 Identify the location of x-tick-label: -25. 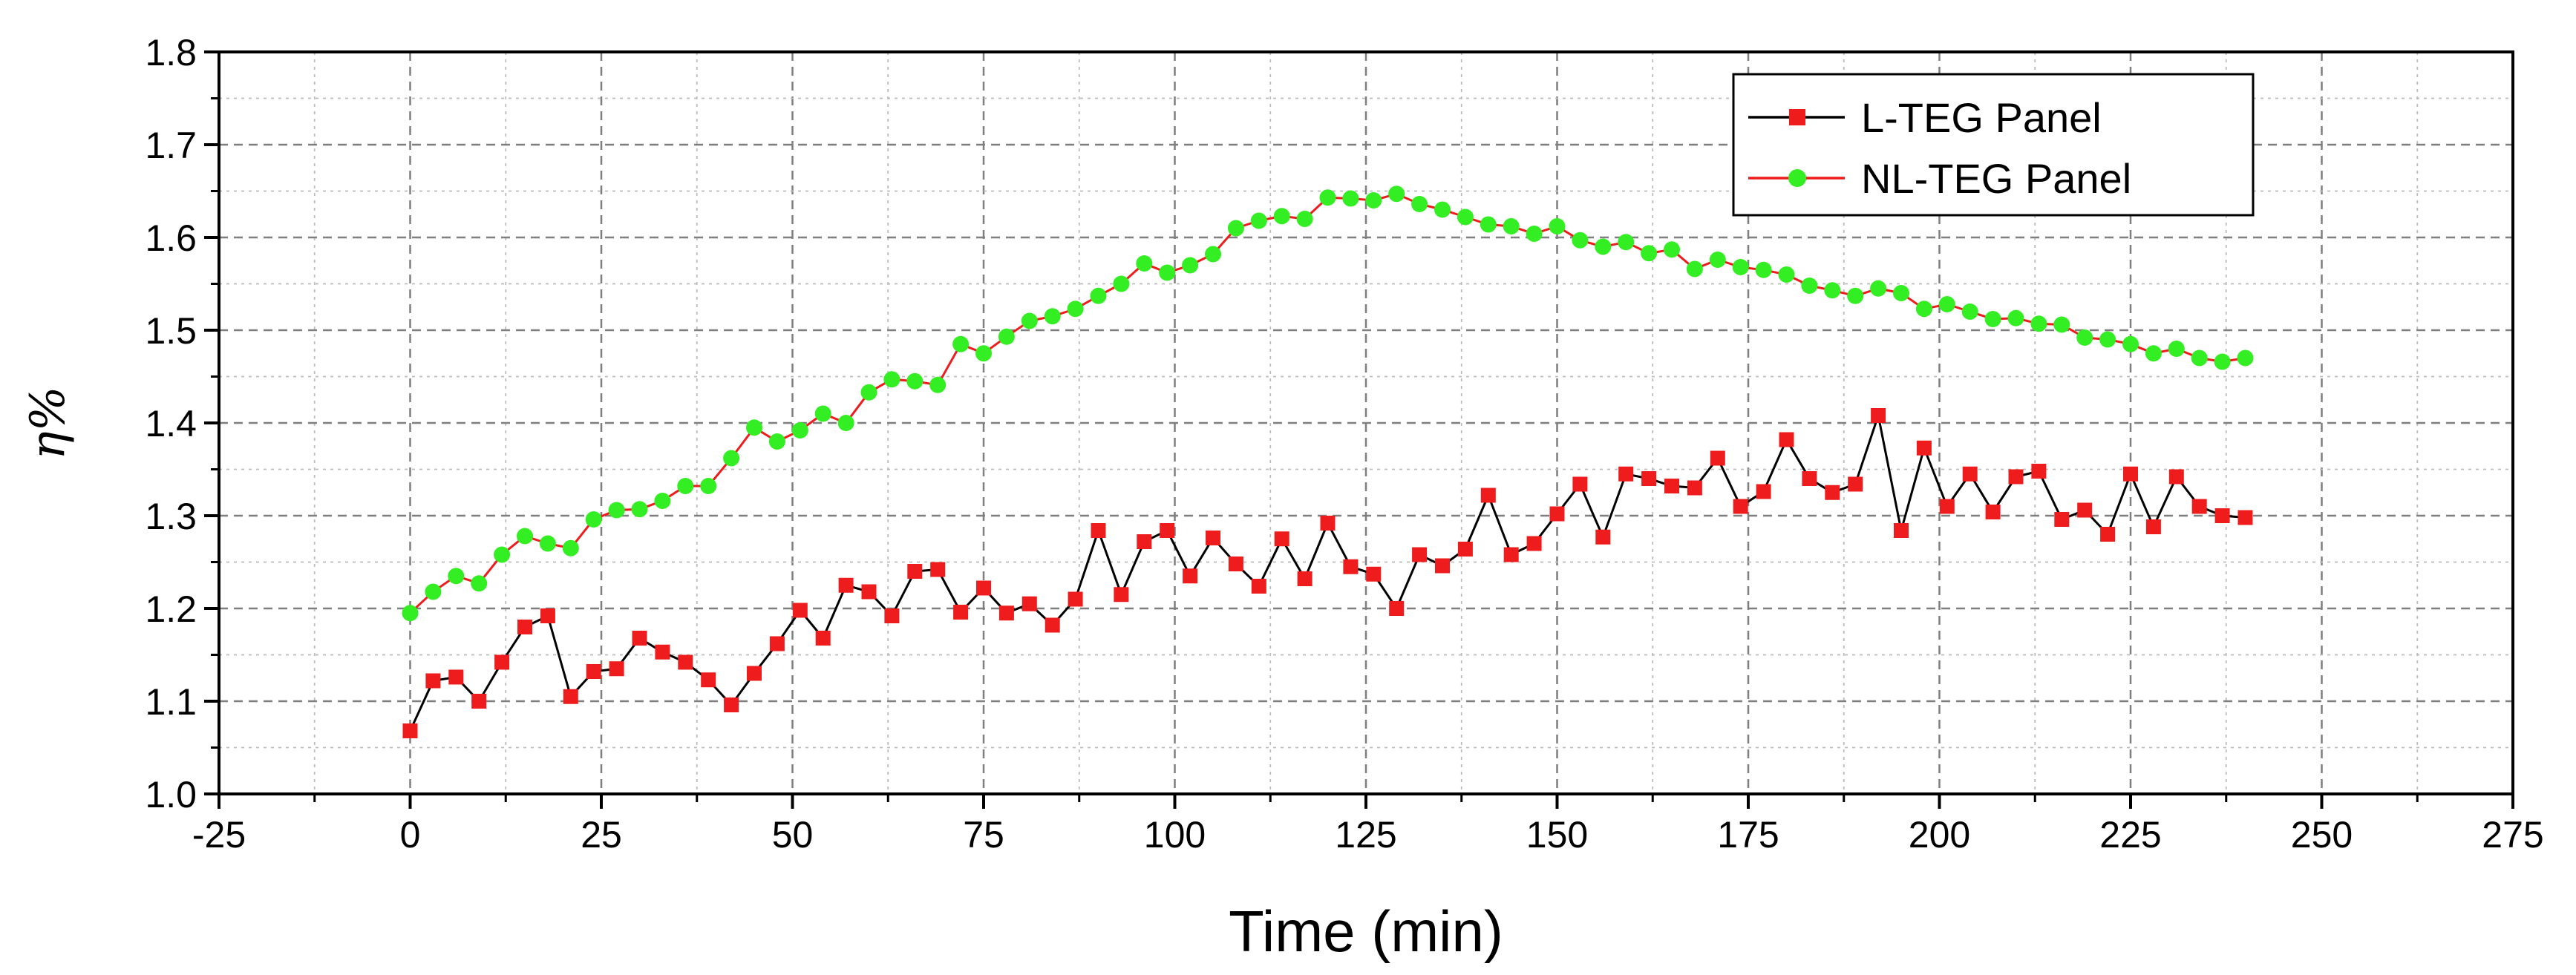
(219, 835).